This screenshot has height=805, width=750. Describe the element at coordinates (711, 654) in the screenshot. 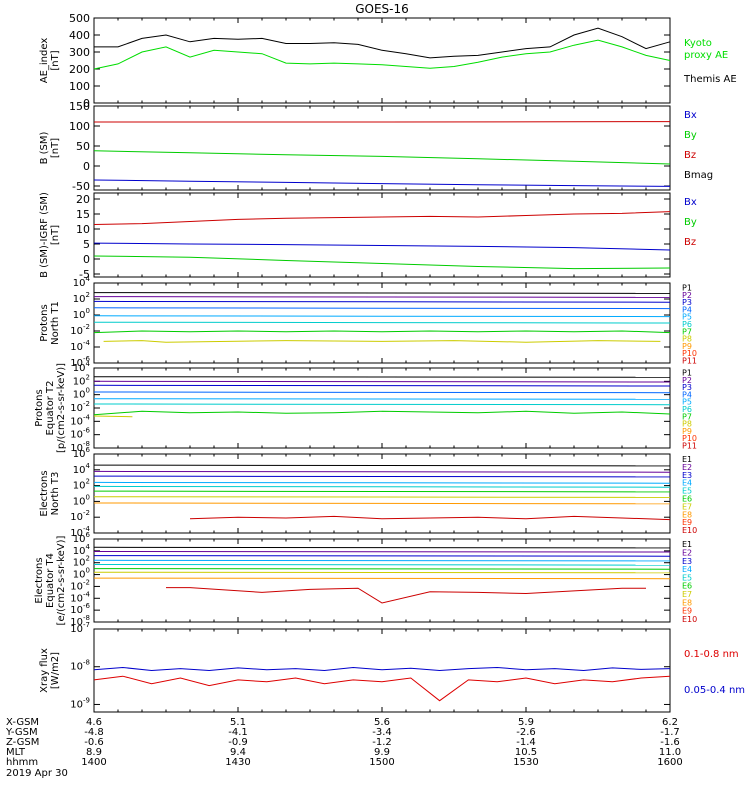

I see `legend-xray-0: 0.1-0.8 nm` at that location.